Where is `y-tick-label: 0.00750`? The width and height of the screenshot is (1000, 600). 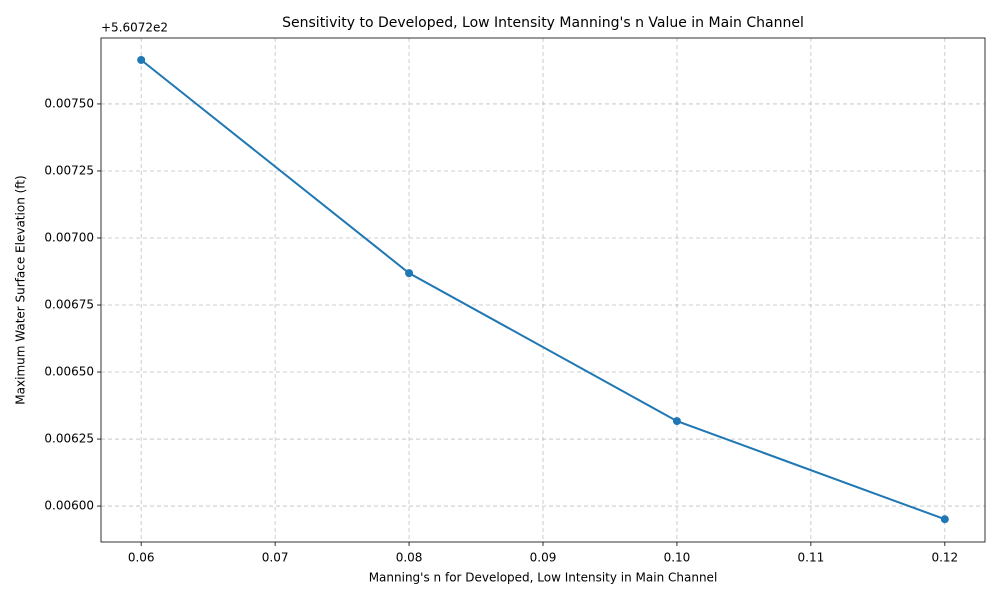
y-tick-label: 0.00750 is located at coordinates (69, 103).